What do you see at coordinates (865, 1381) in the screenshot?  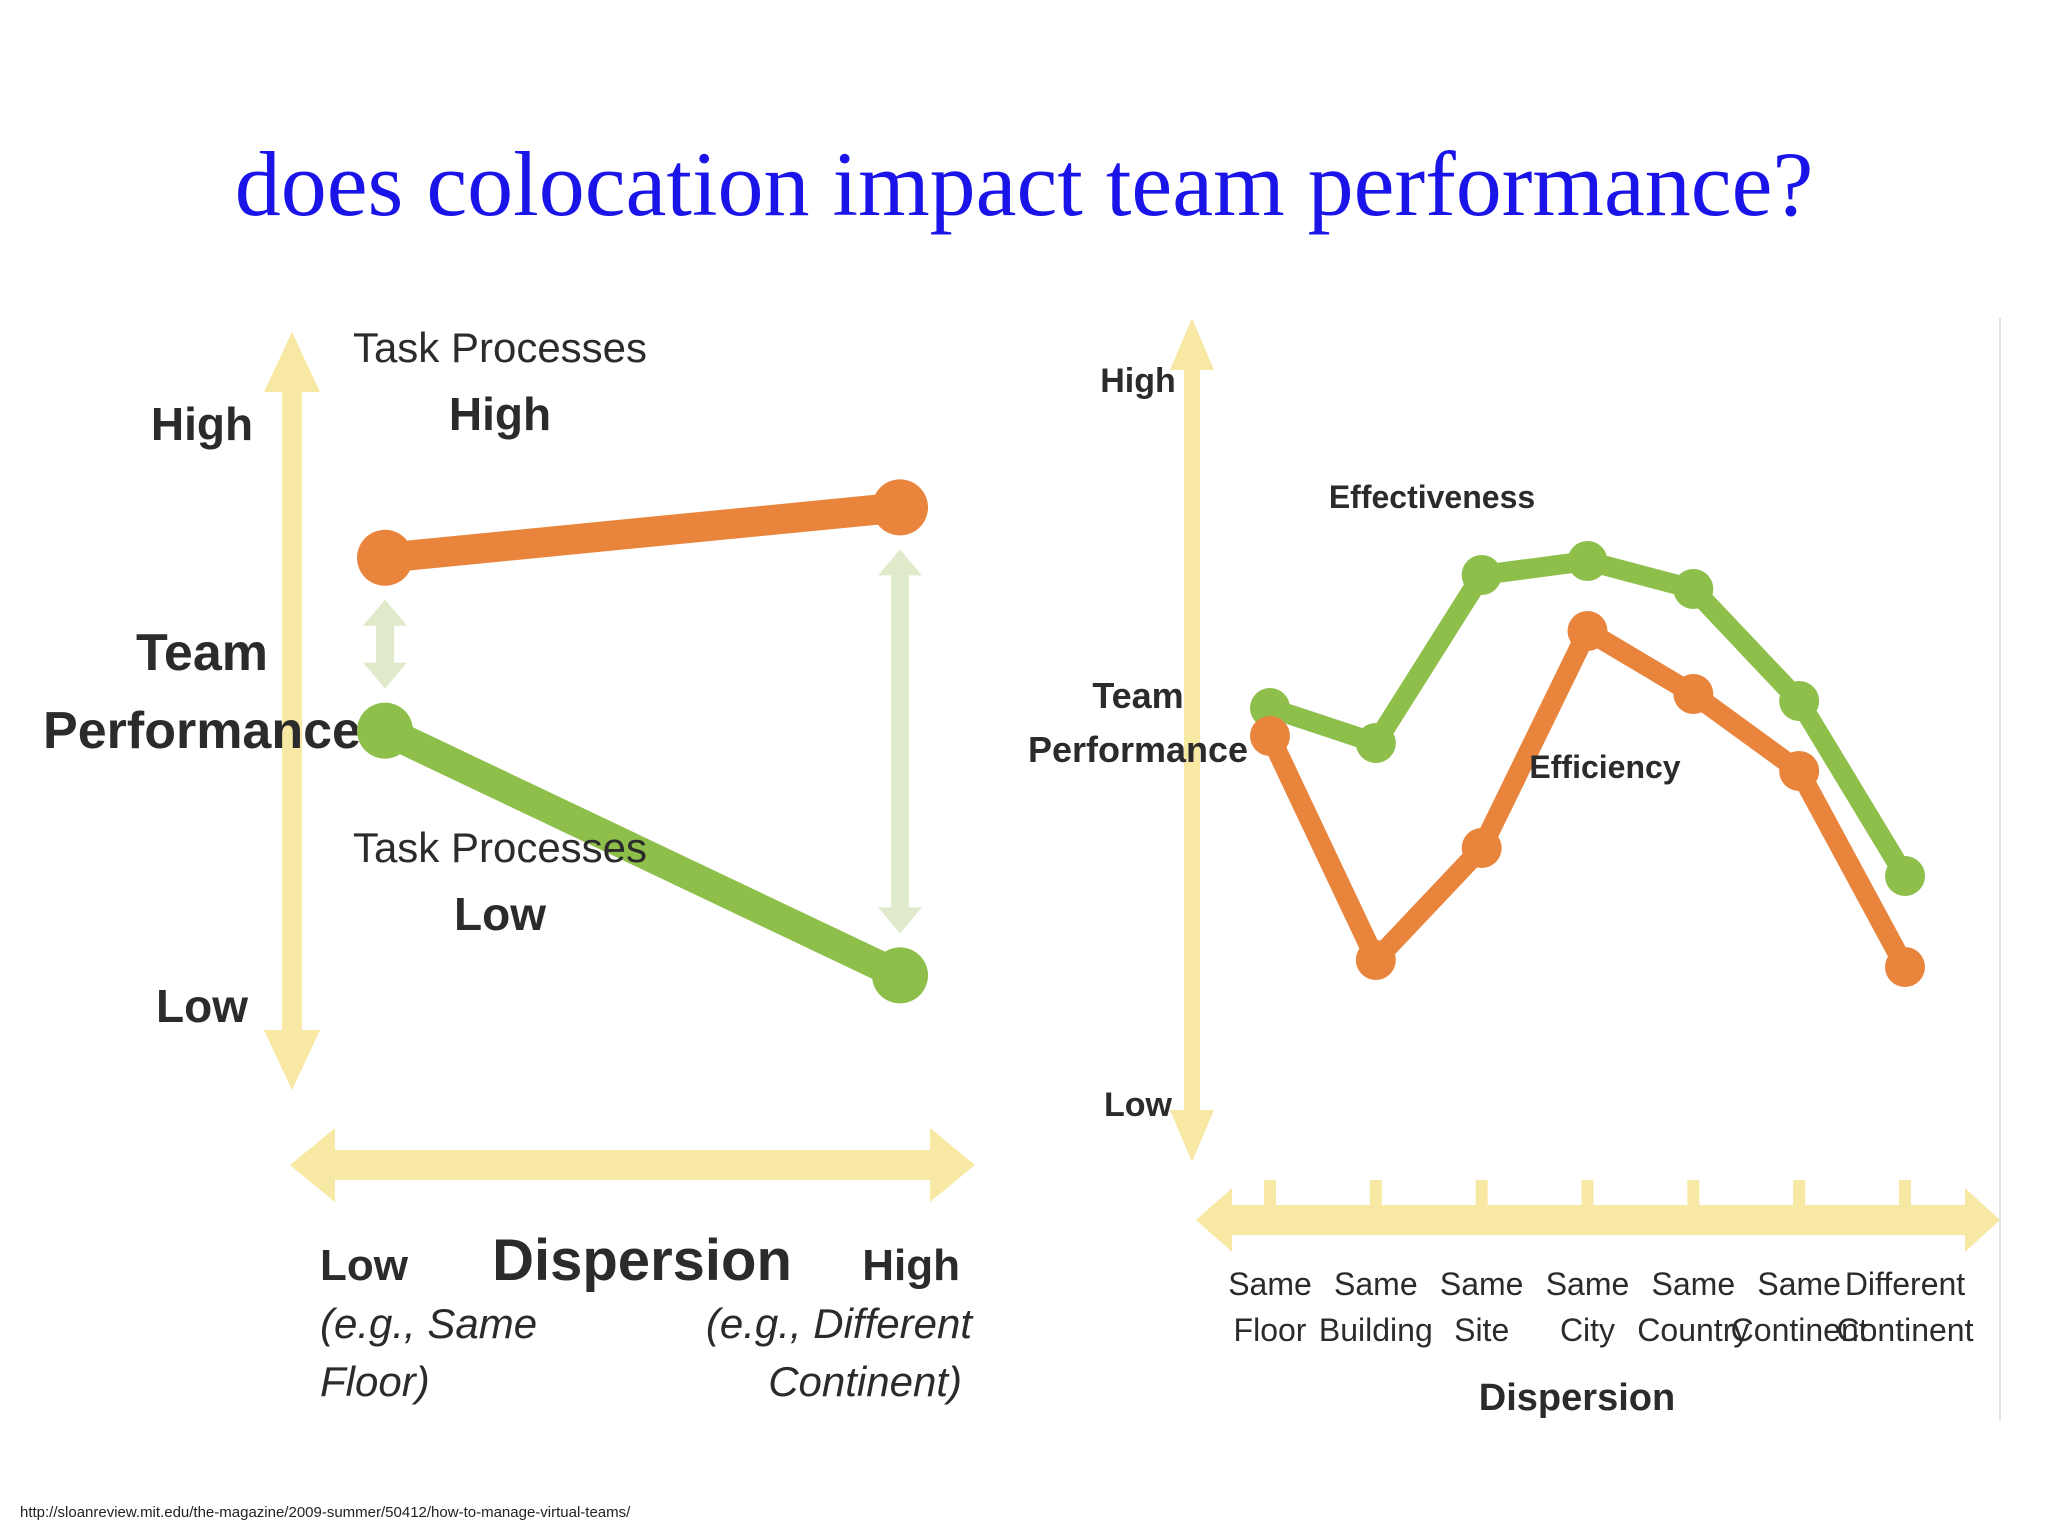 I see `x-axis-high-note-line-2: Continent)` at bounding box center [865, 1381].